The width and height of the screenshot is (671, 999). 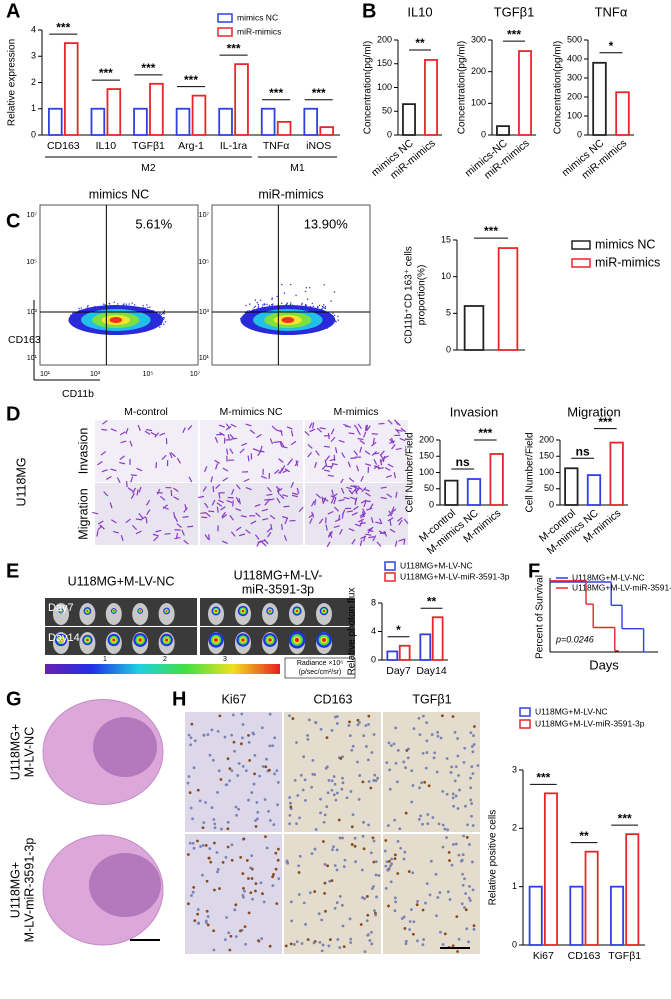 What do you see at coordinates (251, 412) in the screenshot?
I see `column-header: M-mimics NC` at bounding box center [251, 412].